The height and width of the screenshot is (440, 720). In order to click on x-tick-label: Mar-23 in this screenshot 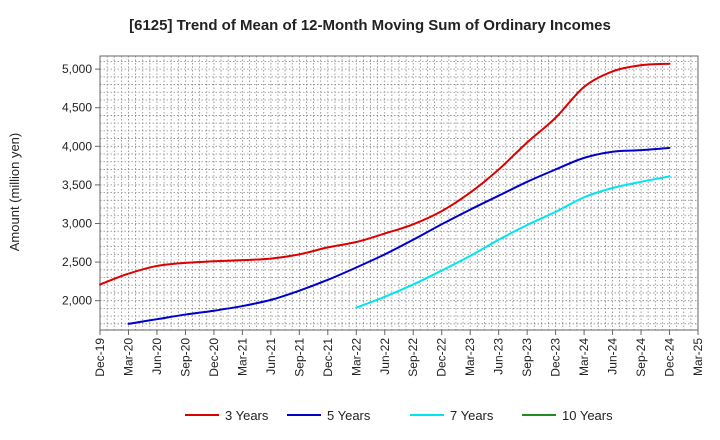, I will do `click(470, 357)`.